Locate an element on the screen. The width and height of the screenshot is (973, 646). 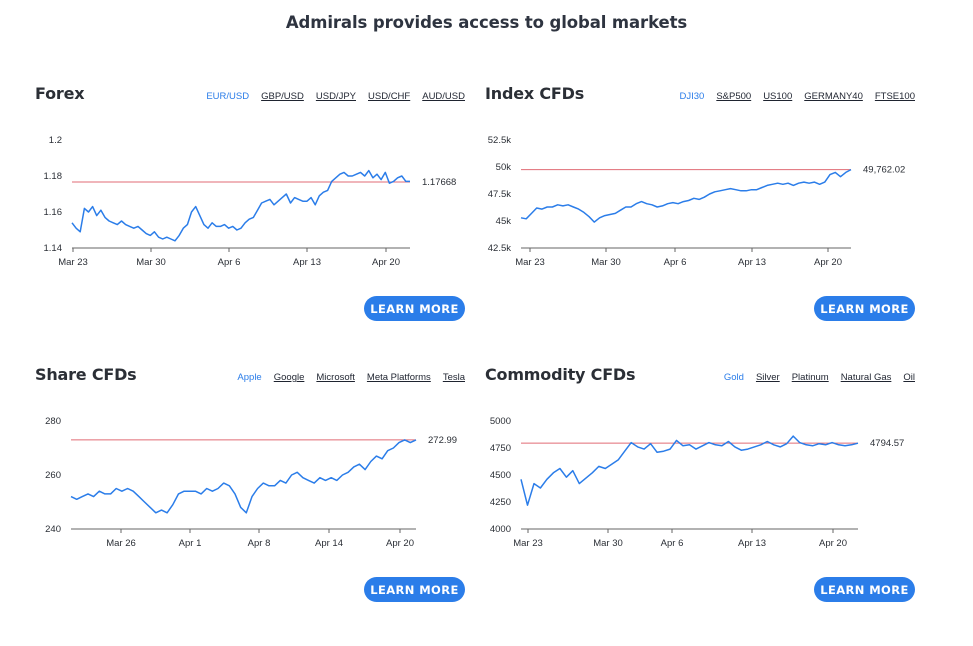
tab-usd-jpy: USD/JPY is located at coordinates (335, 96).